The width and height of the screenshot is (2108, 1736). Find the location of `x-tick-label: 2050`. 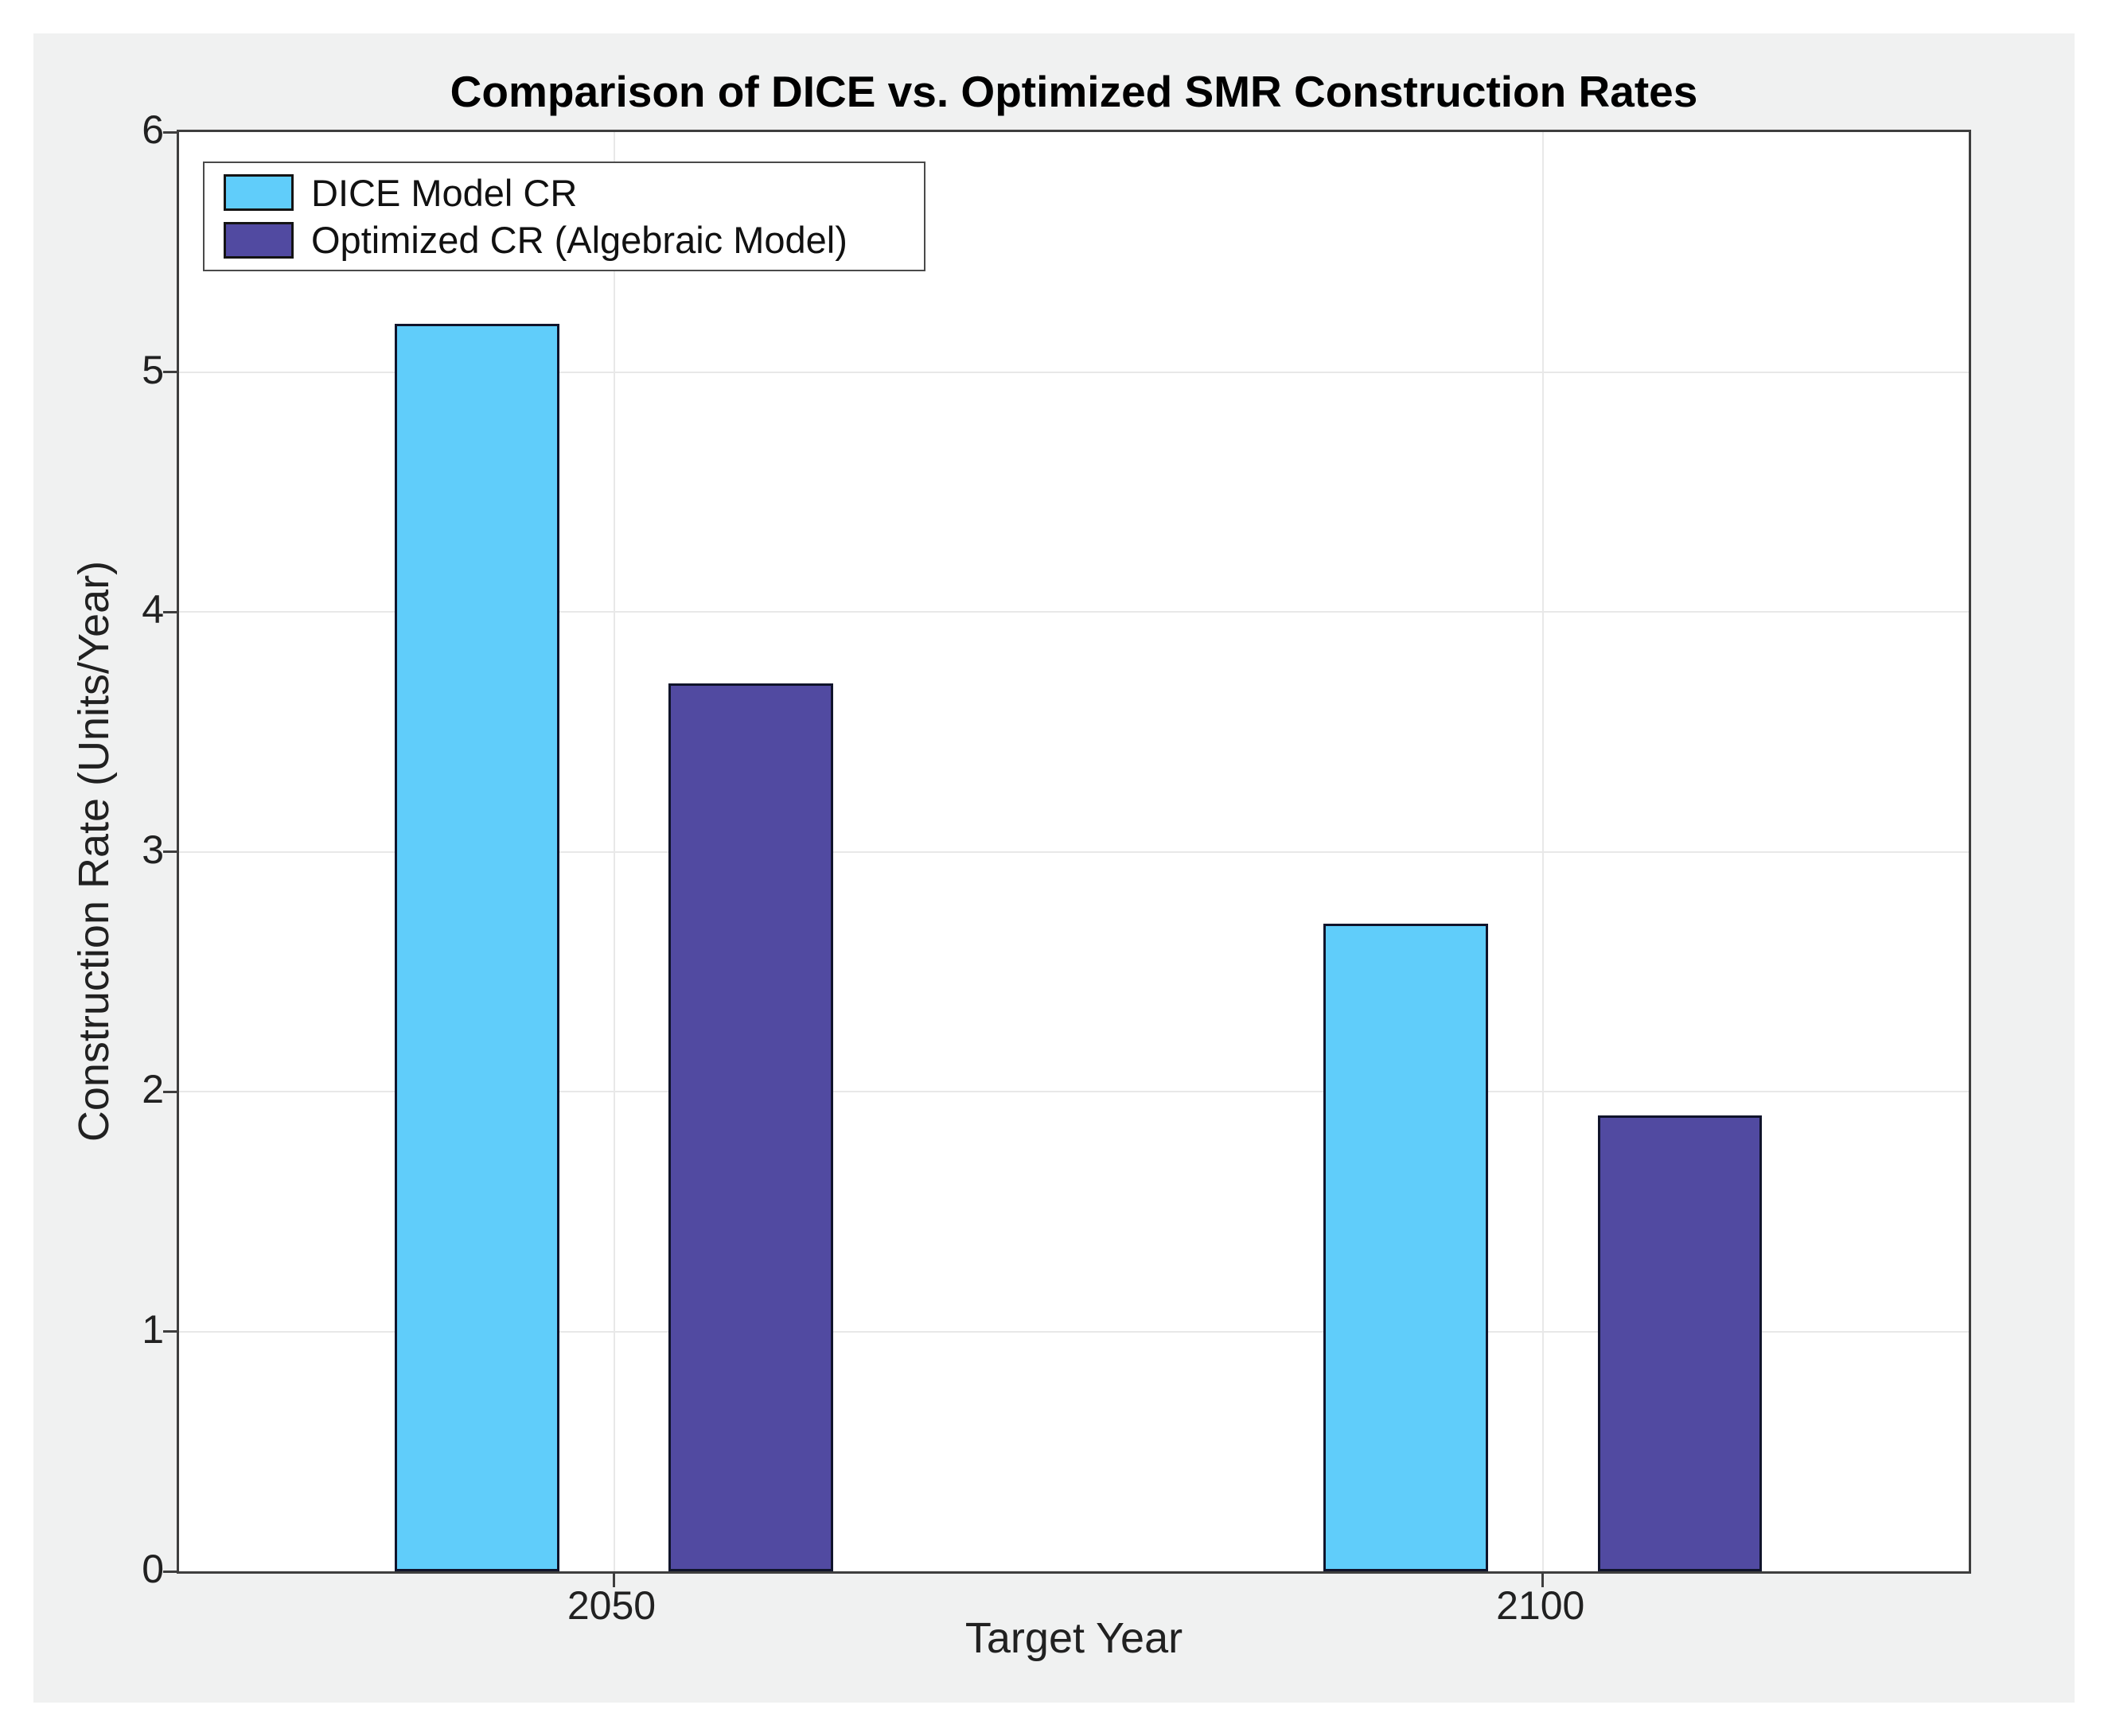

x-tick-label: 2050 is located at coordinates (612, 1605).